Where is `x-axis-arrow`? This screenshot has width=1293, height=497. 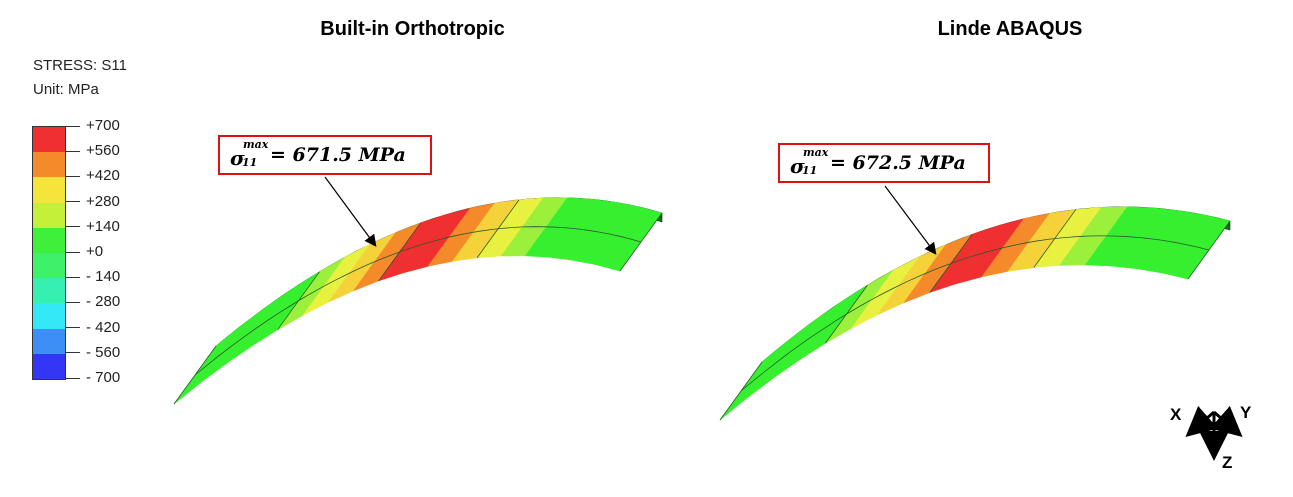
x-axis-arrow is located at coordinates (1201, 421).